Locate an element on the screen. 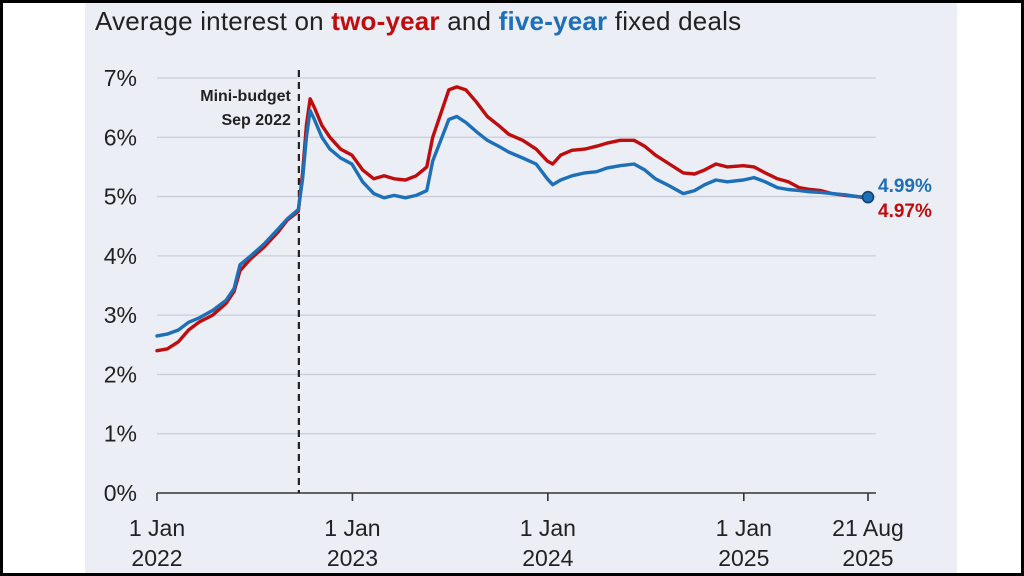  end-labels: 4.99% 4.97% is located at coordinates (905, 199).